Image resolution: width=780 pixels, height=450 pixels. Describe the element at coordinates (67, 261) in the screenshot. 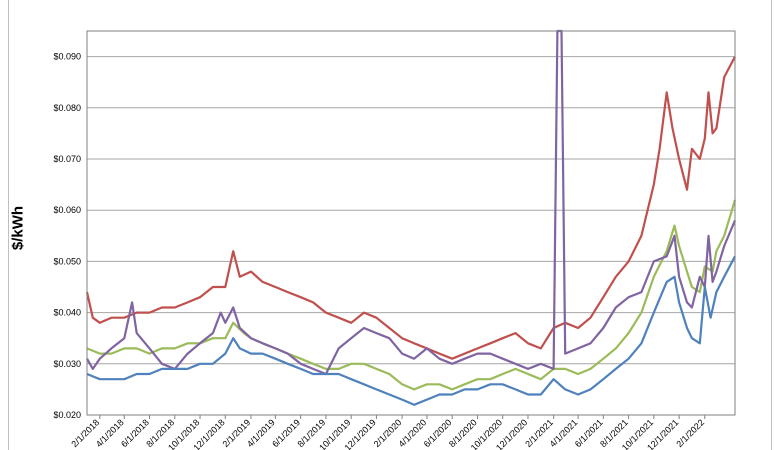

I see `y-tick-label: $0.050` at that location.